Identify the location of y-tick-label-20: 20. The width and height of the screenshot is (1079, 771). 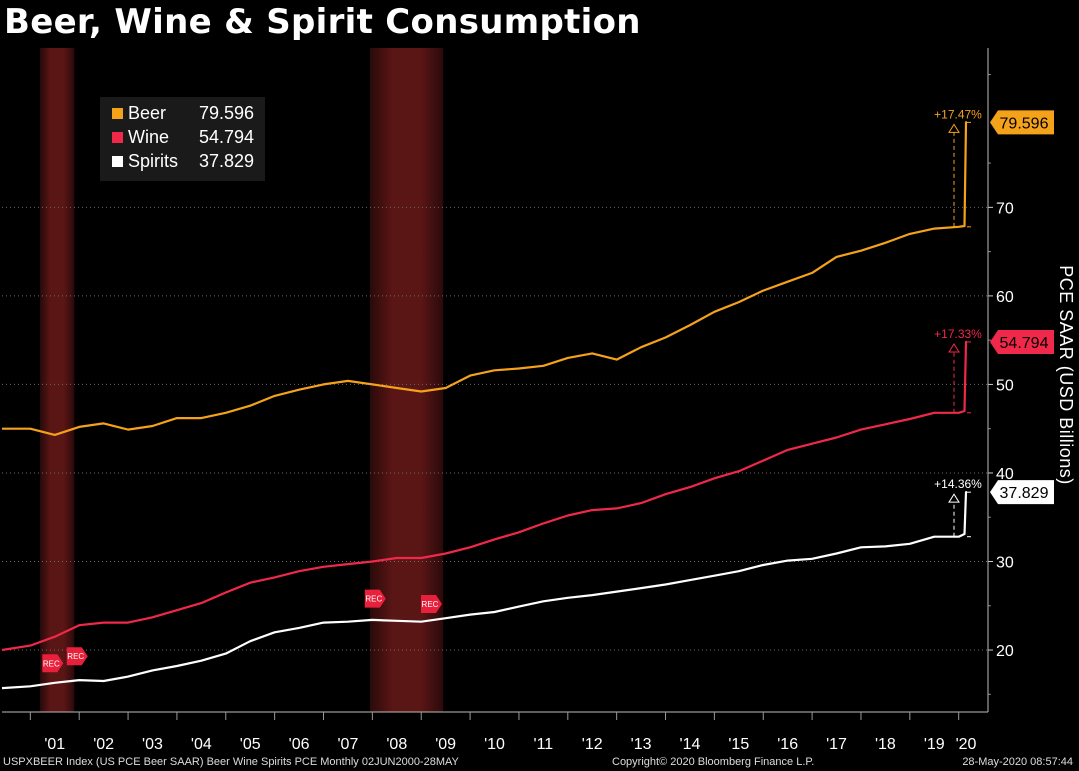
(1005, 651).